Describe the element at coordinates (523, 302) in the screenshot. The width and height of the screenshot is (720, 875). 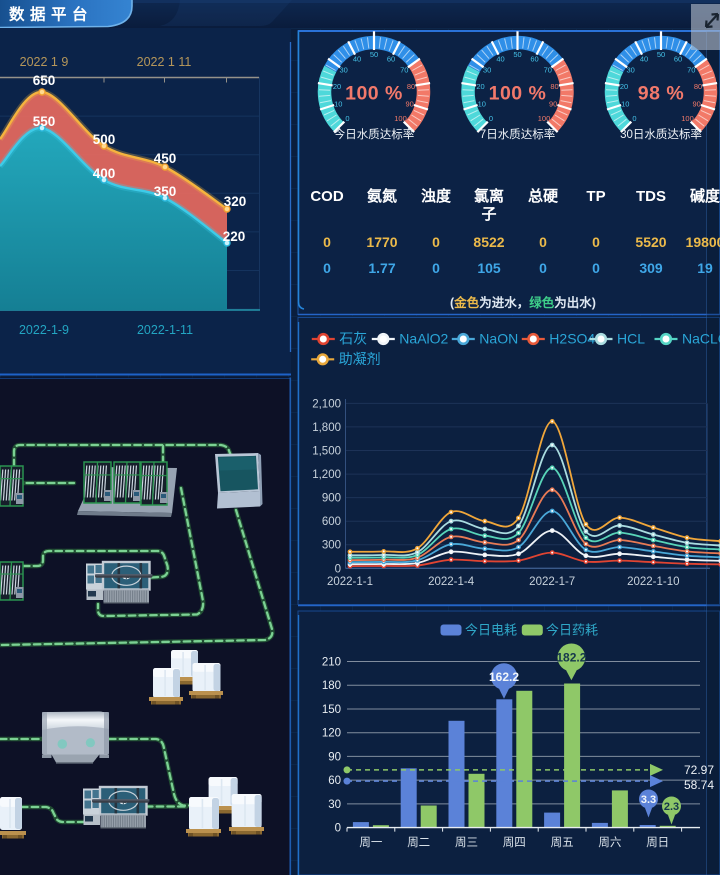
I see `svg-text: (金色为进水，绿色为出水)` at that location.